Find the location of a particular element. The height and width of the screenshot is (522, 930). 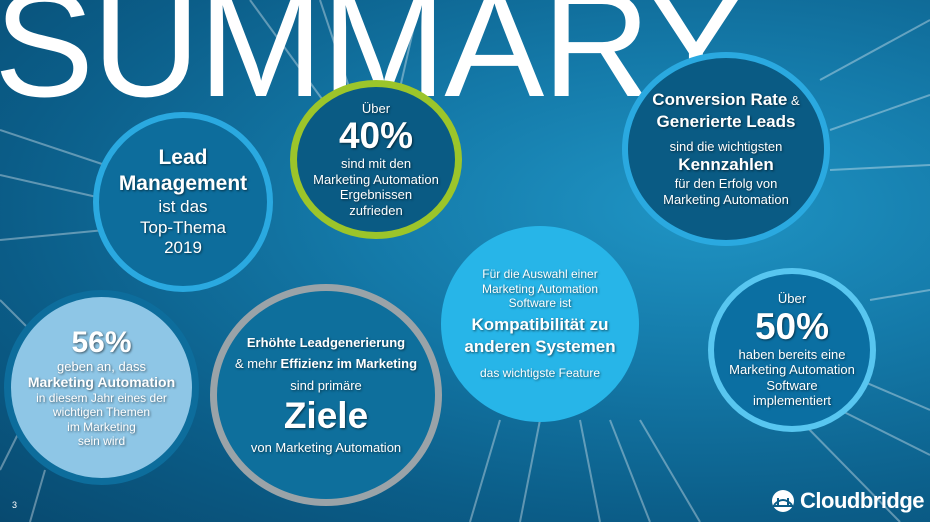

komp-highlight1: Kompatibilität zu is located at coordinates (540, 325).